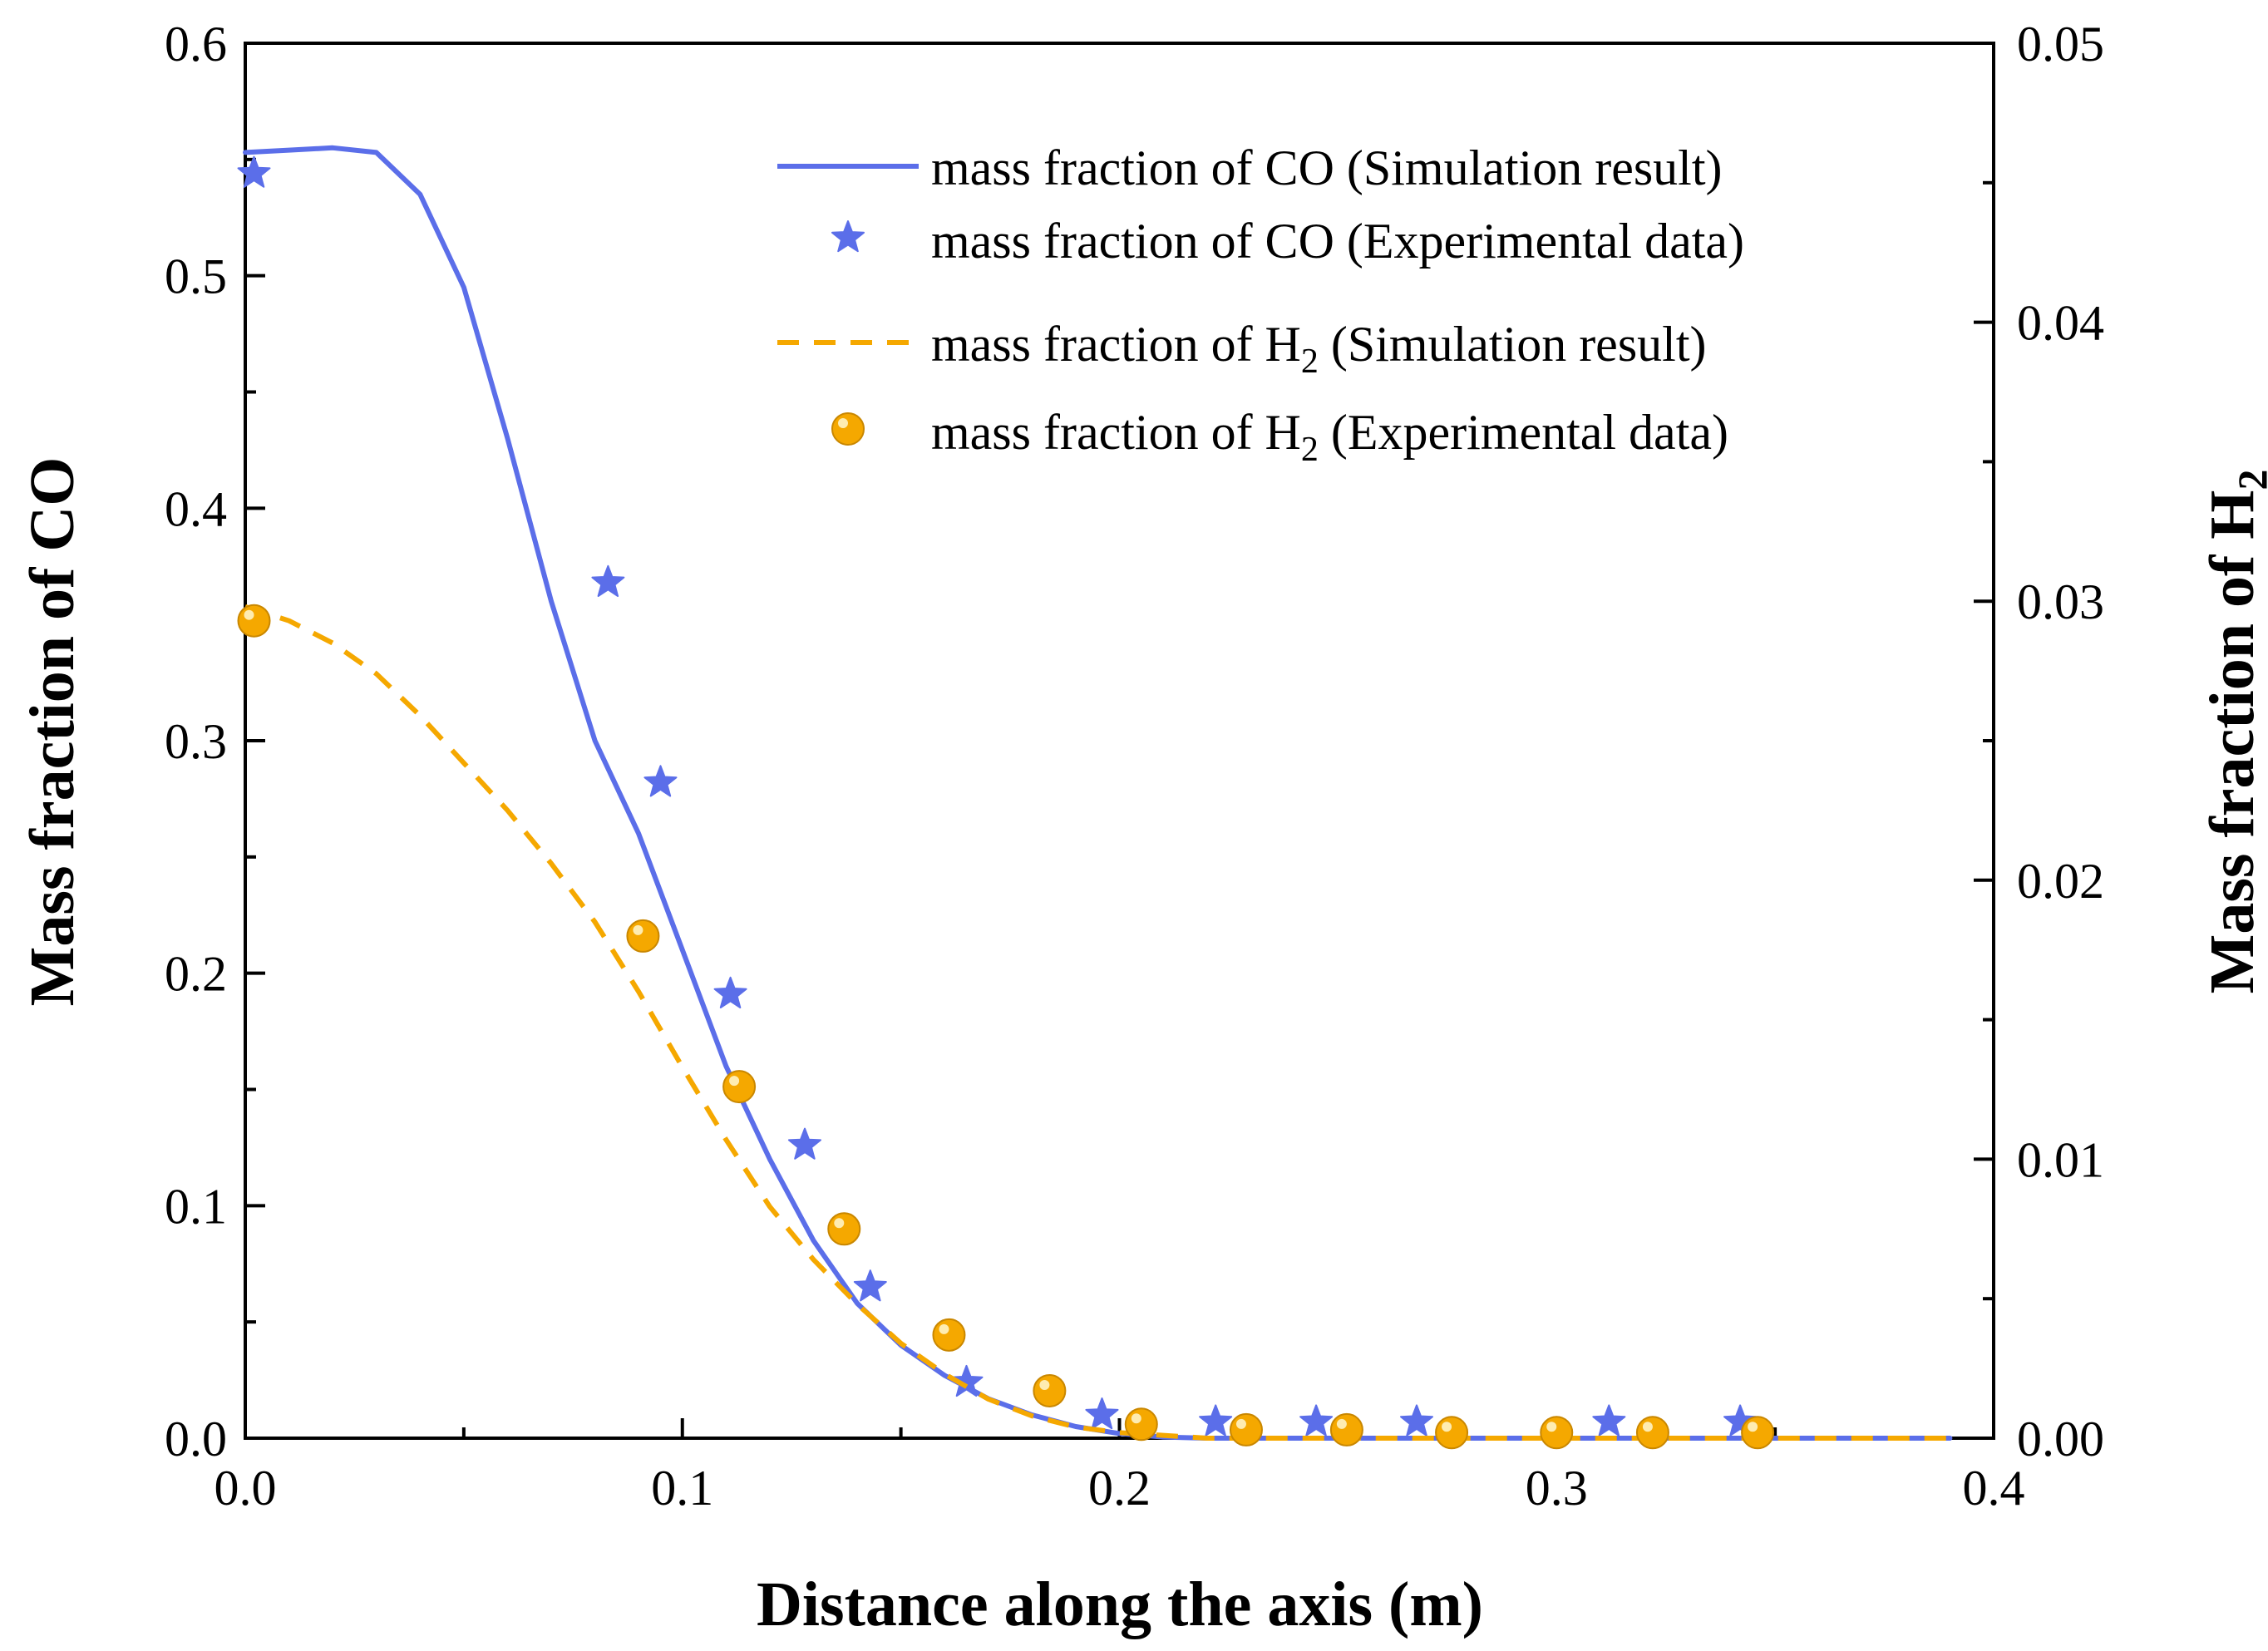 Image resolution: width=2268 pixels, height=1651 pixels. I want to click on y-axis-title-right: Mass fraction of H2, so click(2232, 732).